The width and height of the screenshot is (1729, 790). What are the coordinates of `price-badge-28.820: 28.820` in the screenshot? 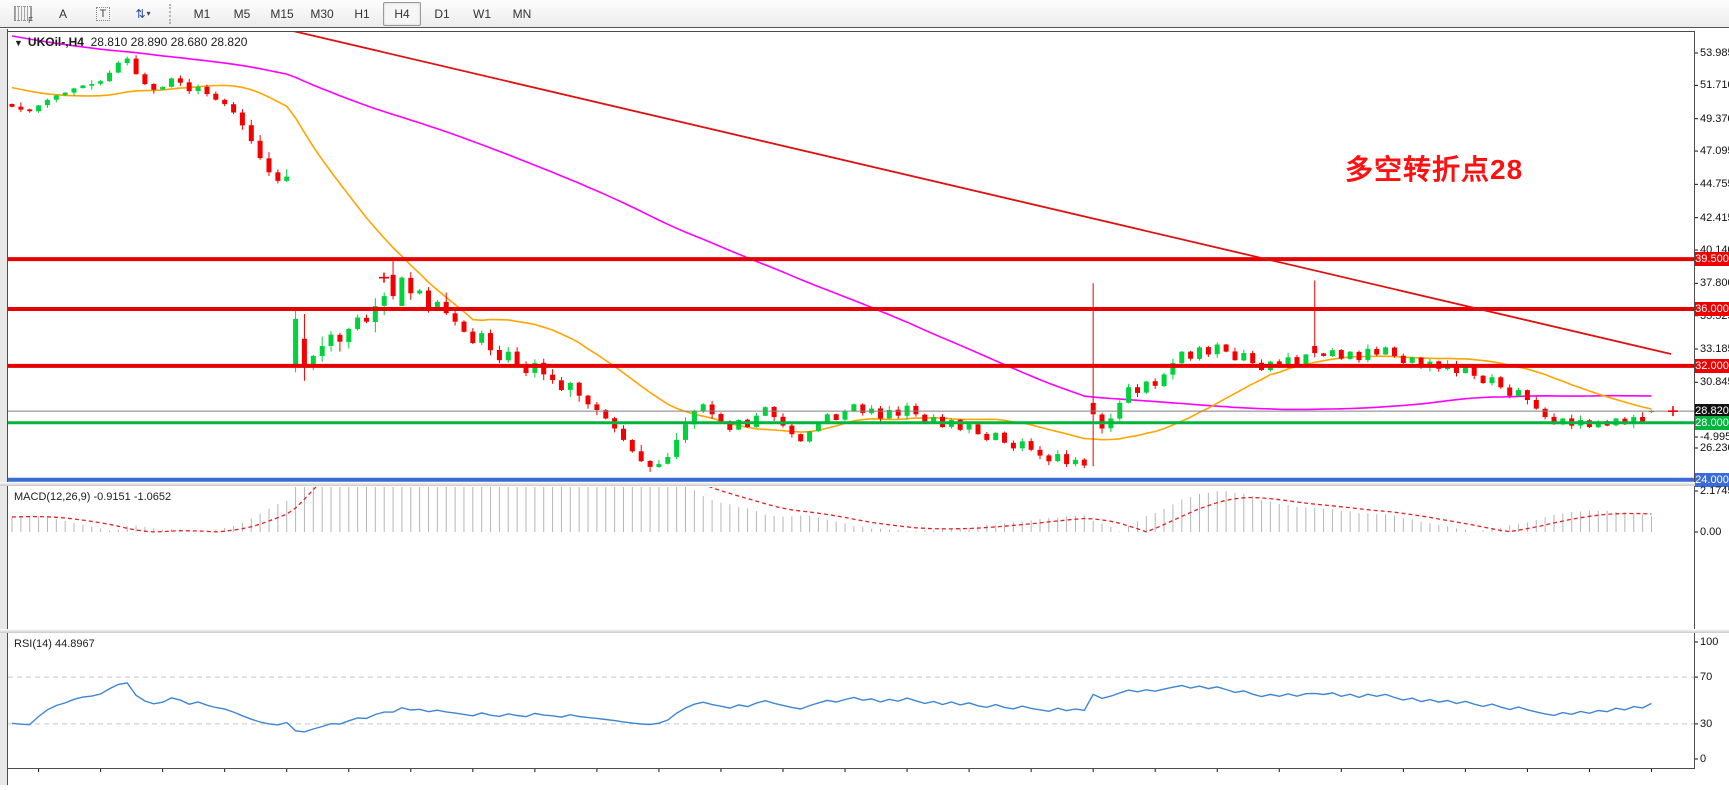 It's located at (1712, 411).